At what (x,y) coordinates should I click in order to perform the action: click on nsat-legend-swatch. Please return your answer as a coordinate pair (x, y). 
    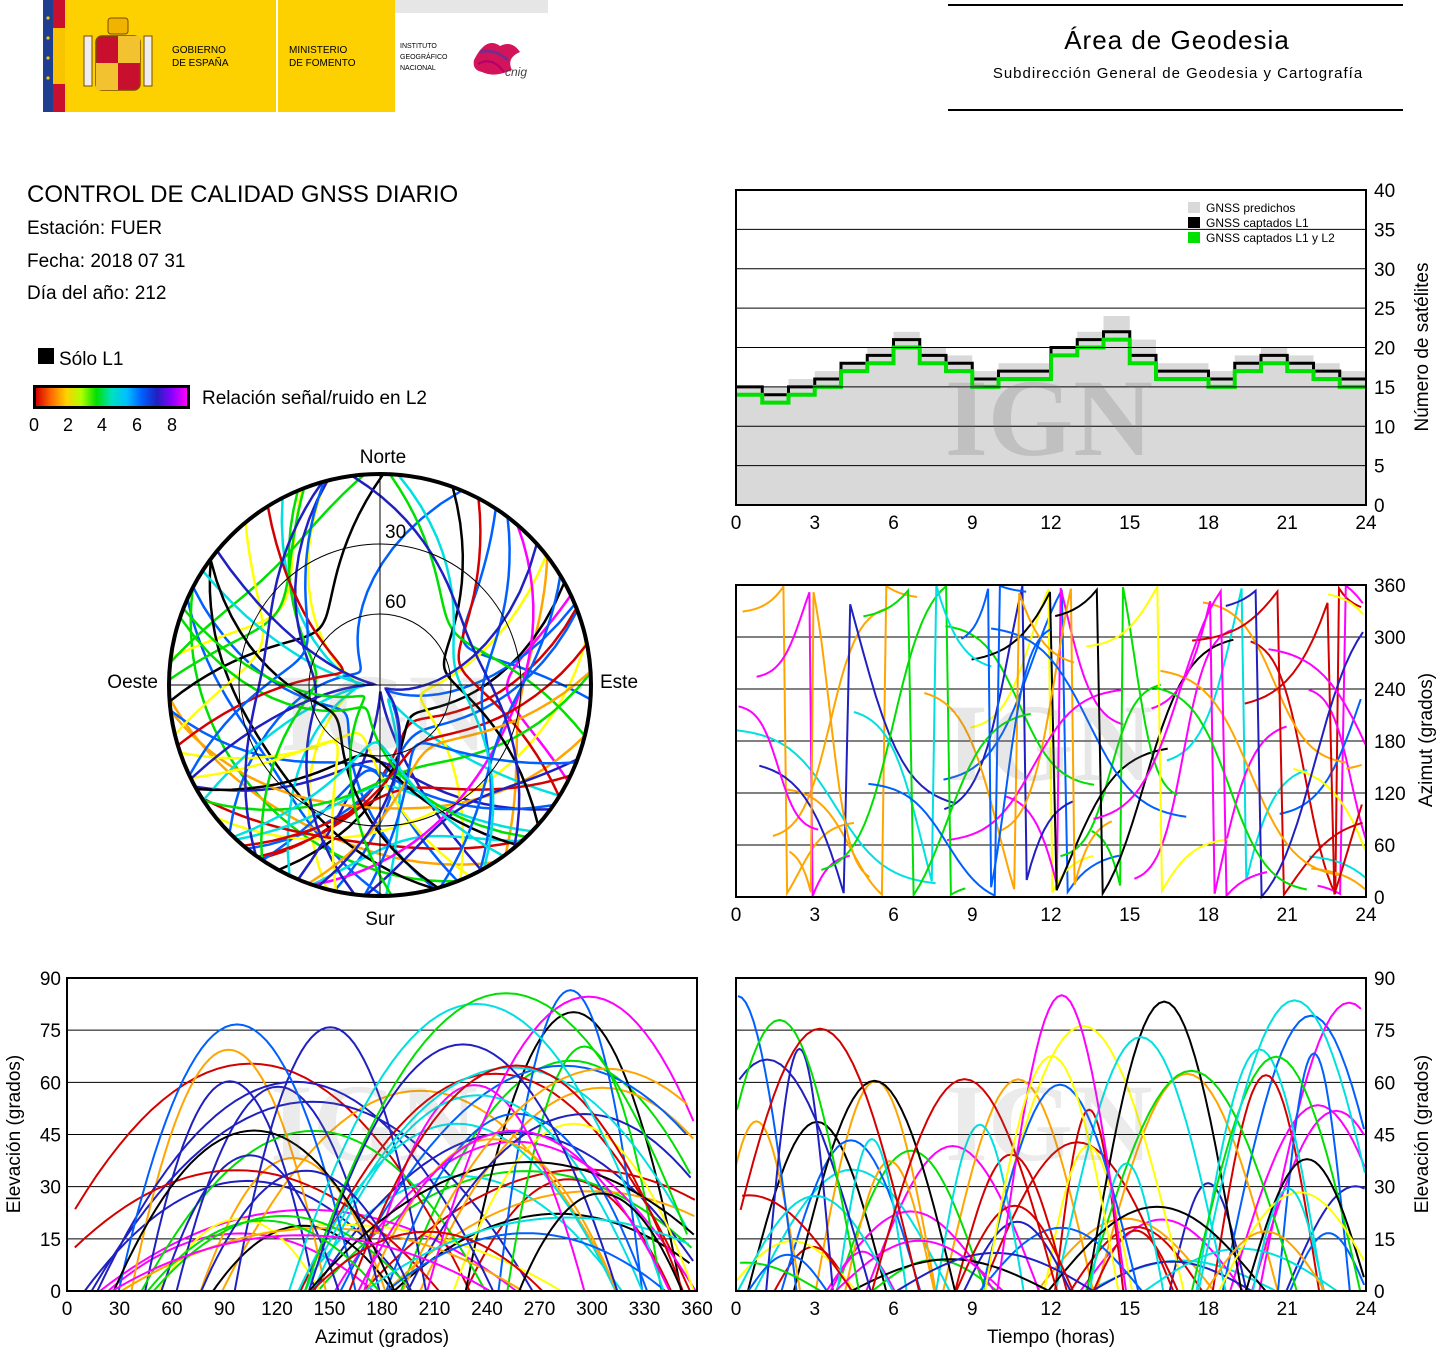
    Looking at the image, I should click on (1194, 207).